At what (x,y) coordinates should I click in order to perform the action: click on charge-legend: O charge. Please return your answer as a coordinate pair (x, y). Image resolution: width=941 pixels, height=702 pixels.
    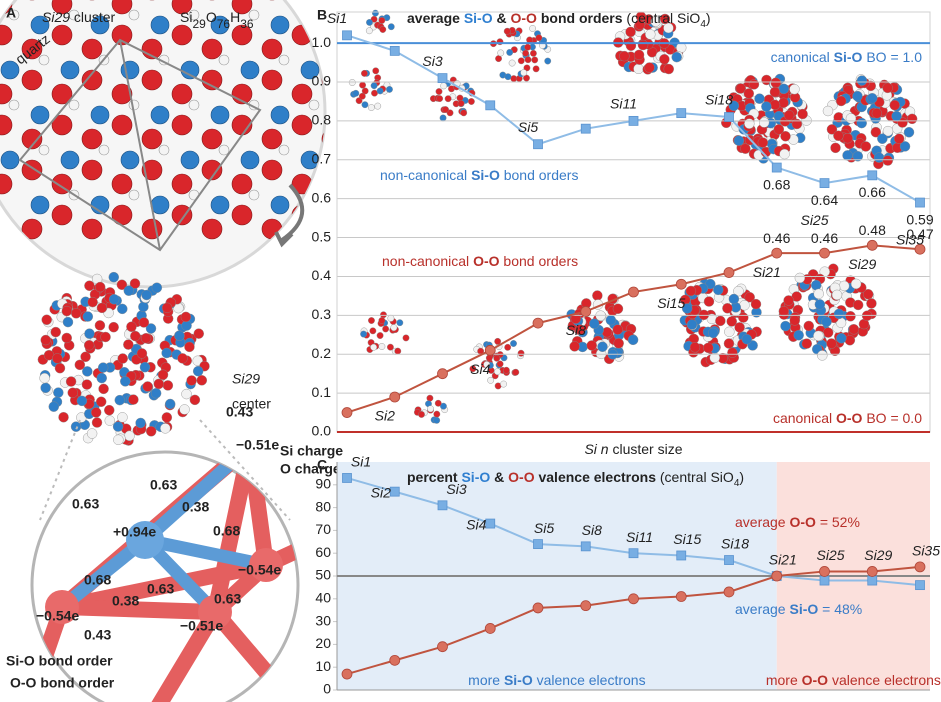
    Looking at the image, I should click on (310, 469).